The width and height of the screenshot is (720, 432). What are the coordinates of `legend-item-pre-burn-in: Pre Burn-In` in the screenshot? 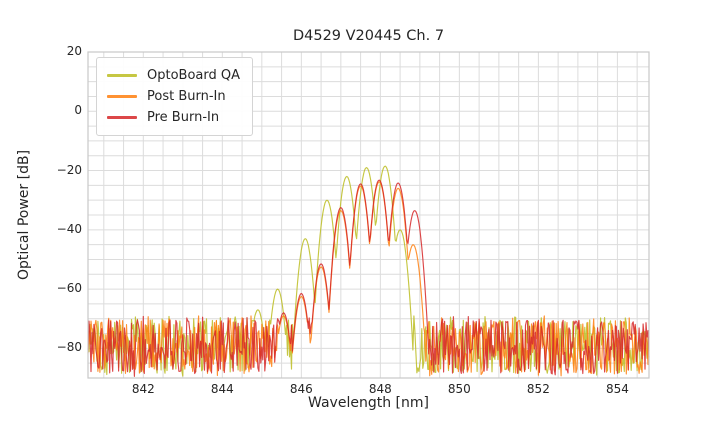 It's located at (173, 117).